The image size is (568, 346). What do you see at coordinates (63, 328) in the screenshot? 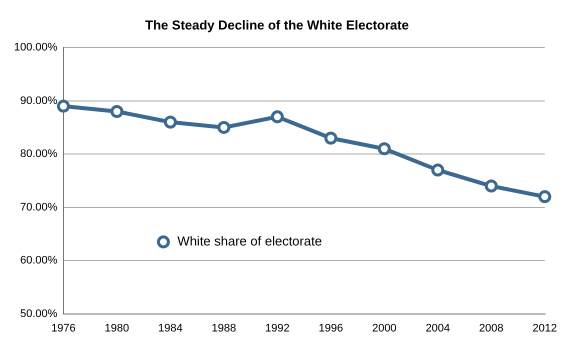
I see `x-tick-label: 1976` at bounding box center [63, 328].